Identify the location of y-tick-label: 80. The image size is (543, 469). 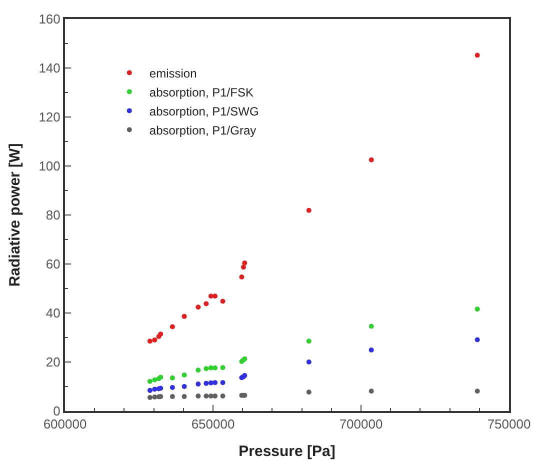
(53, 215).